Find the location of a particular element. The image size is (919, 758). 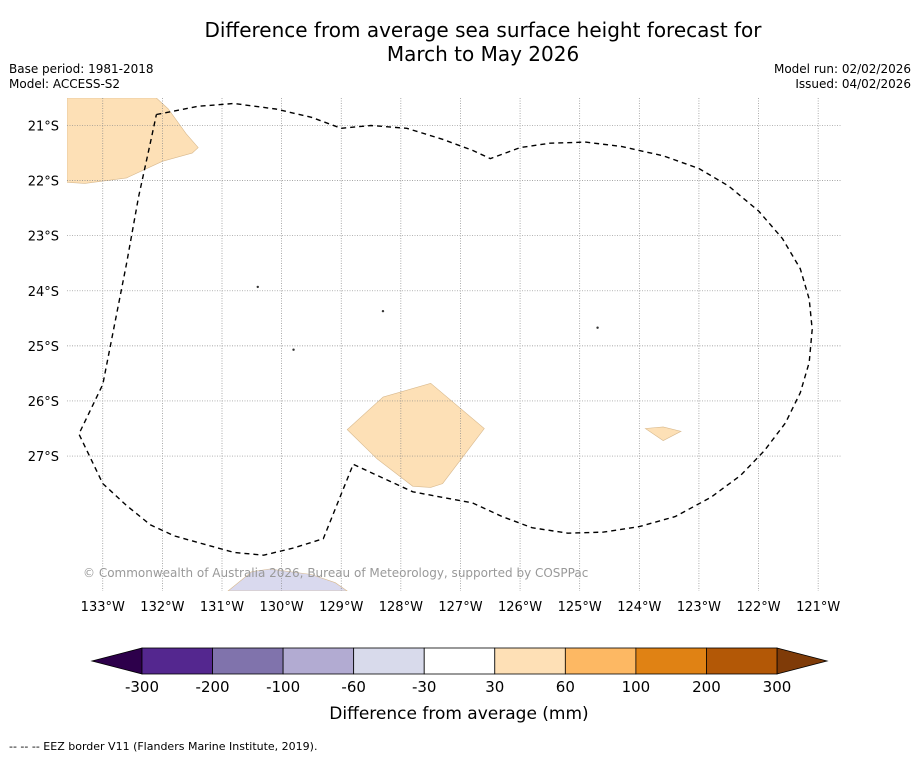

latitude-tick-label: 21°S is located at coordinates (43, 127).